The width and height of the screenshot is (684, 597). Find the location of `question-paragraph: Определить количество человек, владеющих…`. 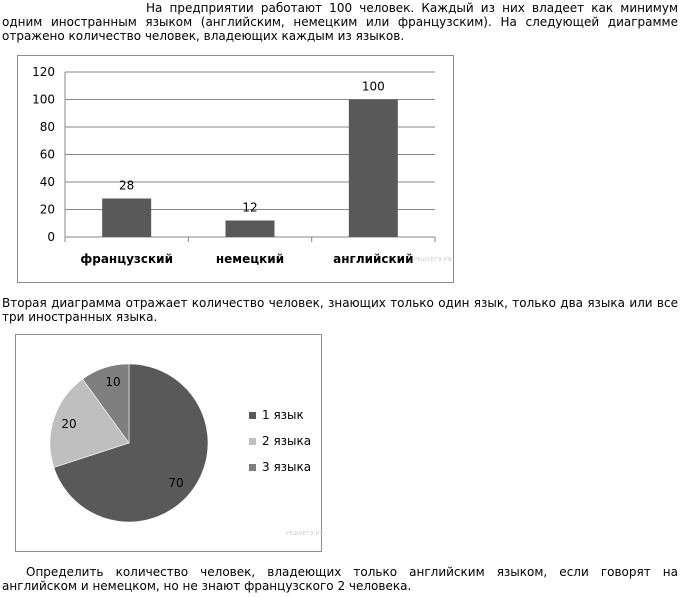

question-paragraph: Определить количество человек, владеющих… is located at coordinates (340, 579).